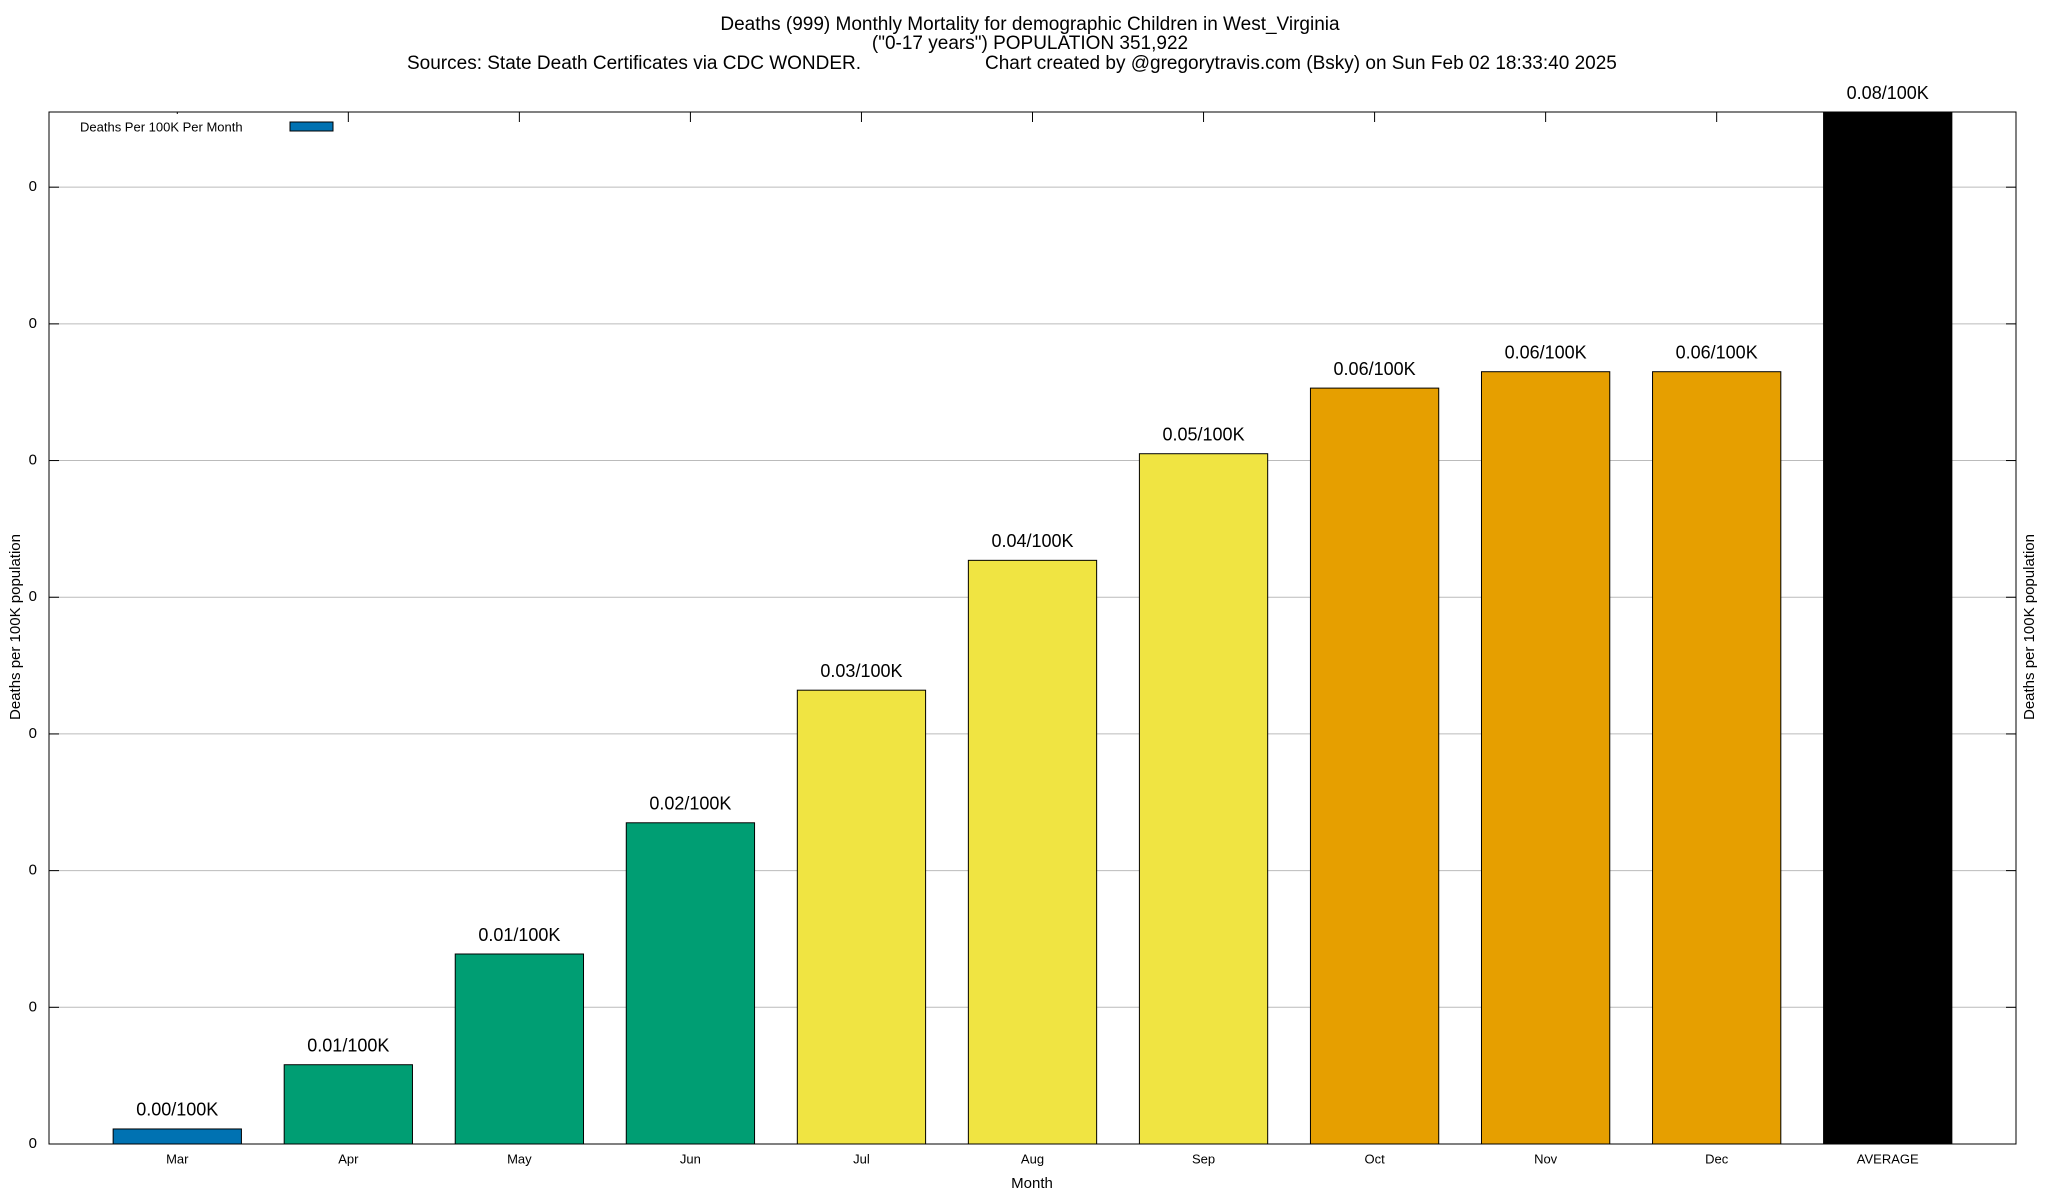  Describe the element at coordinates (1888, 93) in the screenshot. I see `value-label: 0.08/100K` at that location.